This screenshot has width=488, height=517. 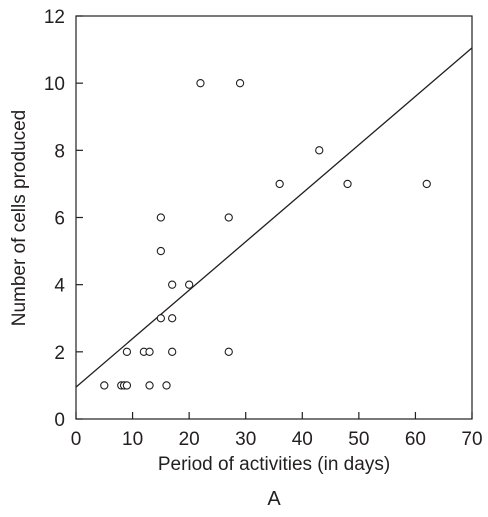 I want to click on y-tick-label: 0, so click(x=59, y=420).